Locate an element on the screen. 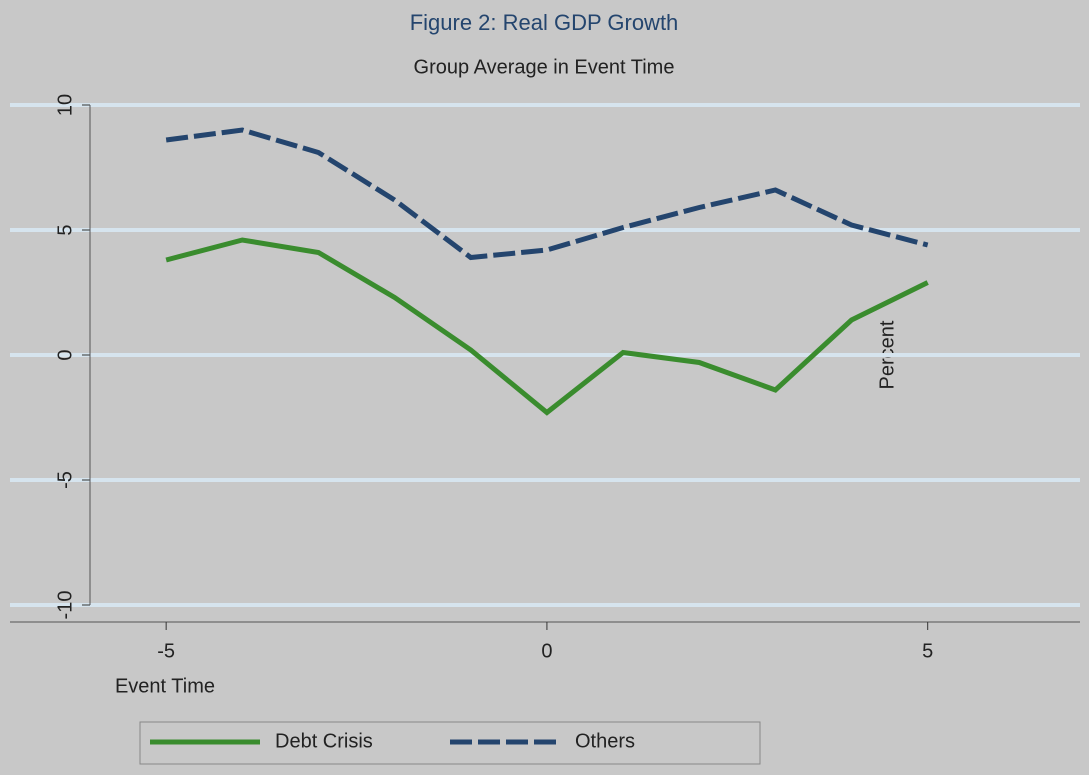  x-tick-label: -5 is located at coordinates (166, 651).